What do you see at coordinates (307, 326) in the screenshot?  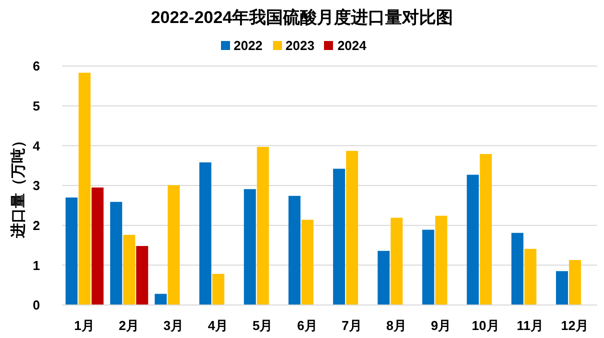 I see `x-tick-label: 6月` at bounding box center [307, 326].